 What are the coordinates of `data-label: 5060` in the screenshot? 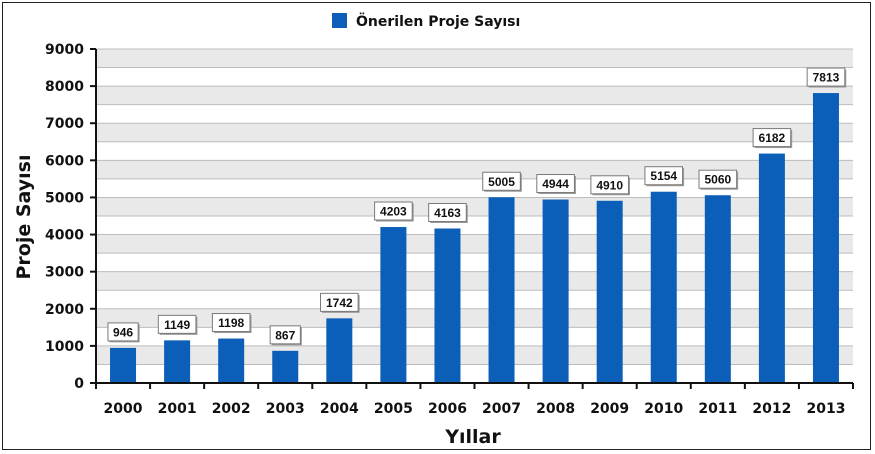 It's located at (717, 180).